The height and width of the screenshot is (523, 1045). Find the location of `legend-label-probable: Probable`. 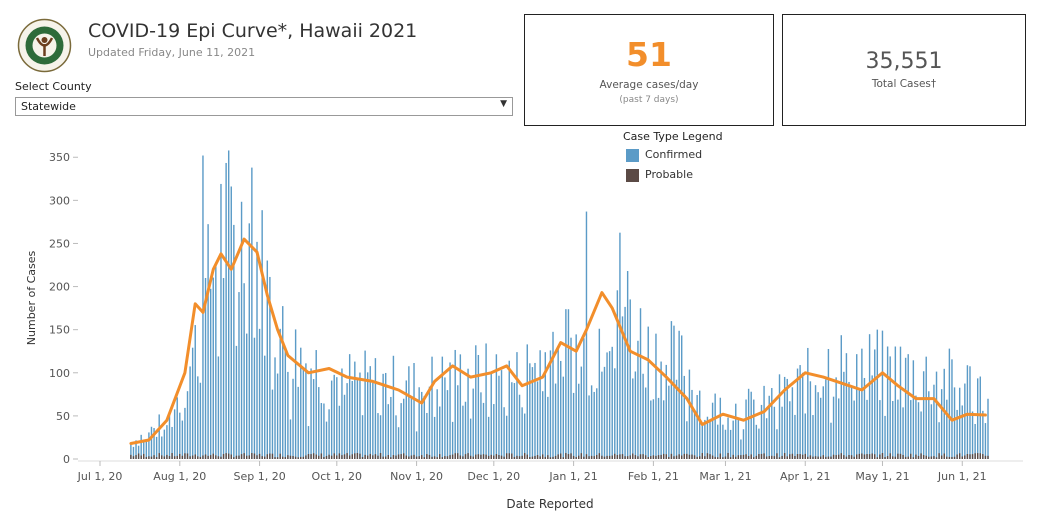

legend-label-probable: Probable is located at coordinates (669, 174).